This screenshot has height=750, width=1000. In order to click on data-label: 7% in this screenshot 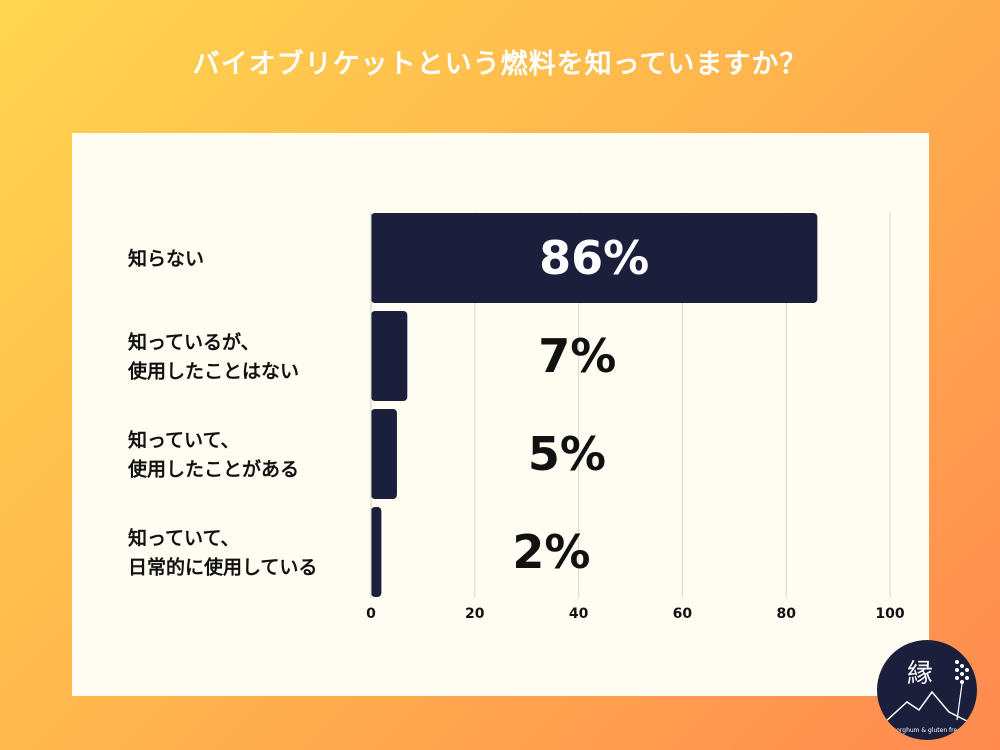, I will do `click(577, 356)`.